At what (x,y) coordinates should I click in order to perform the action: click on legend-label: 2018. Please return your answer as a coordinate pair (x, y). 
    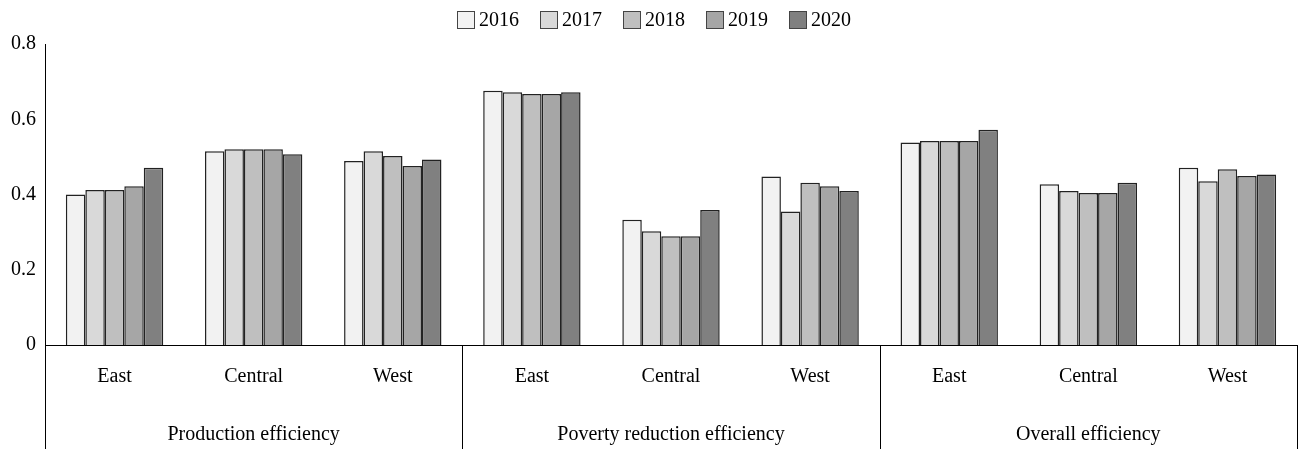
    Looking at the image, I should click on (665, 19).